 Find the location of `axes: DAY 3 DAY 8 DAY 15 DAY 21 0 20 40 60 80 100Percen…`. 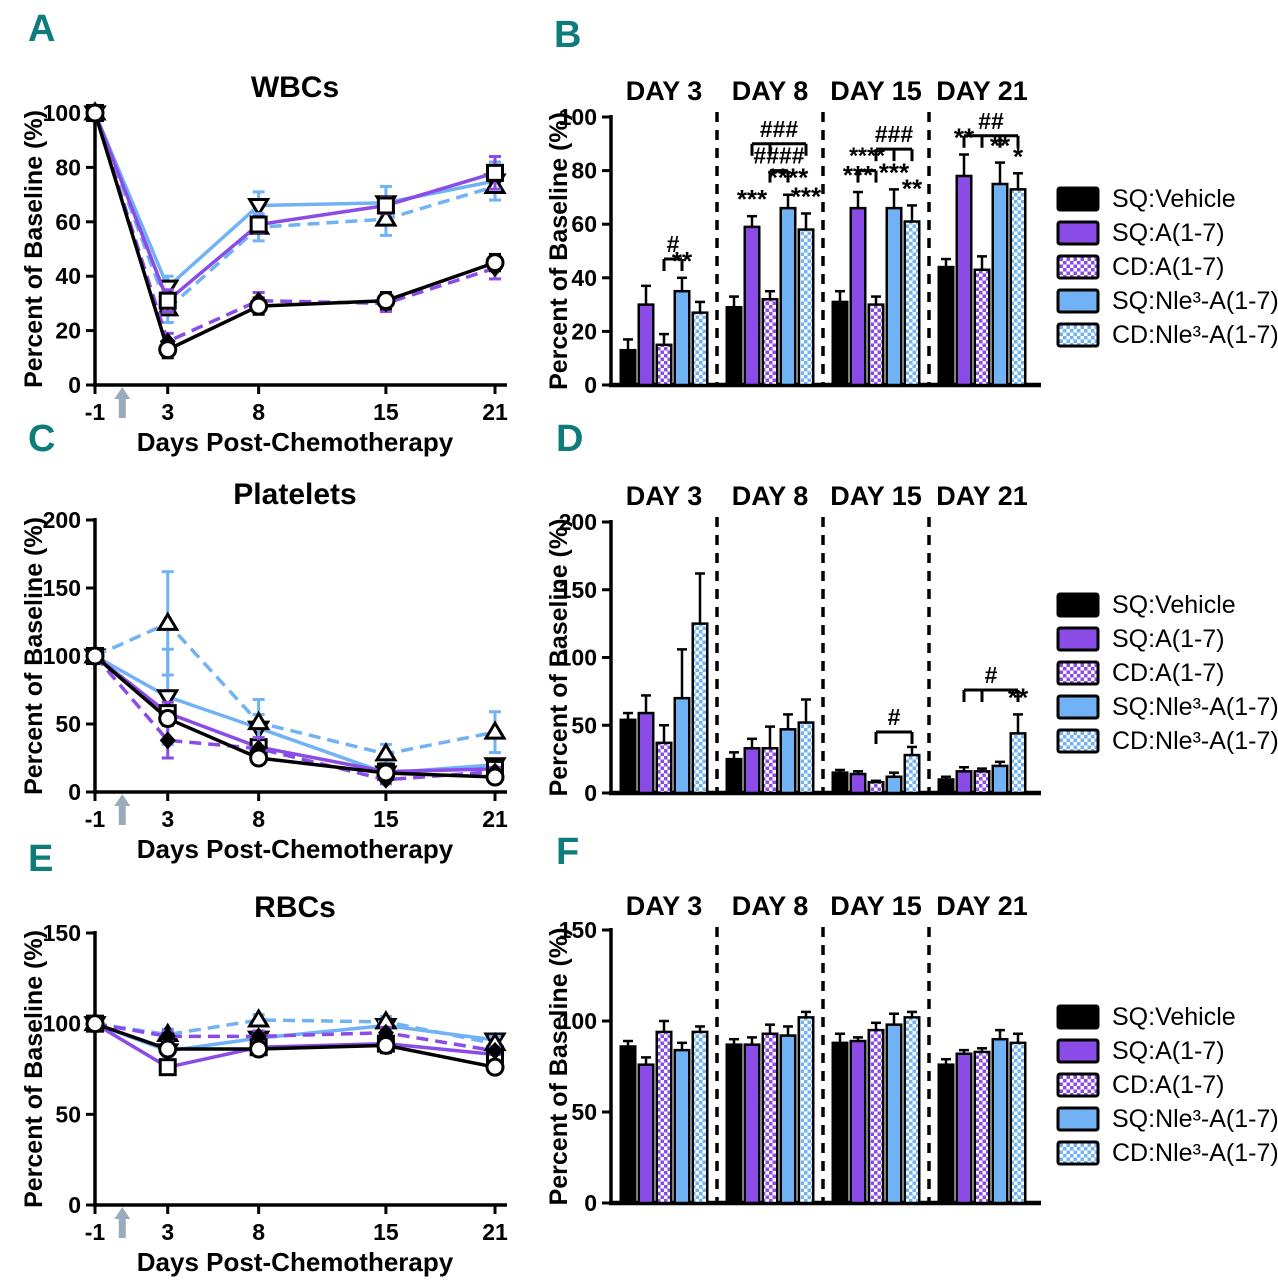

axes: DAY 3 DAY 8 DAY 15 DAY 21 0 20 40 60 80 100Percen… is located at coordinates (793, 237).